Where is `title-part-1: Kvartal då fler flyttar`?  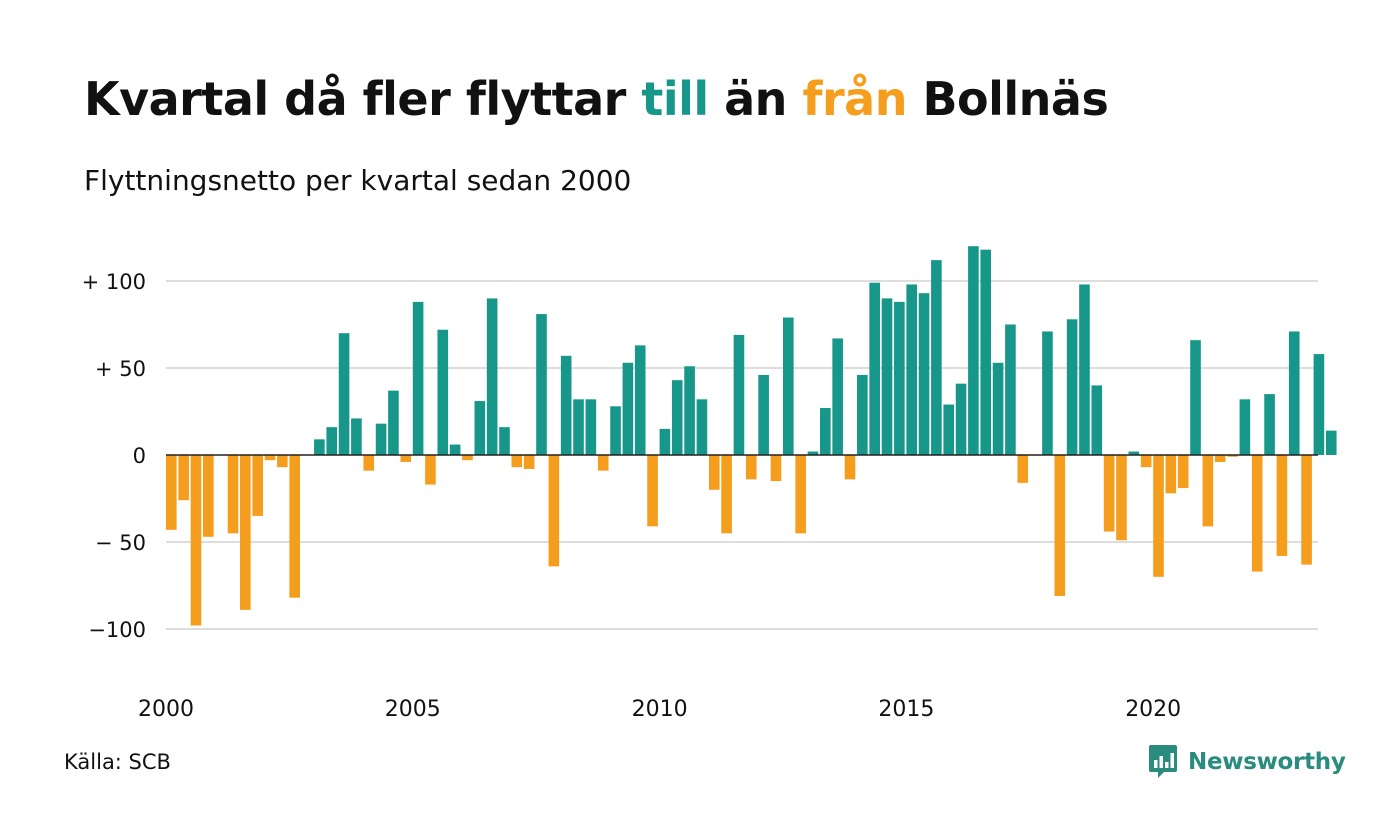
title-part-1: Kvartal då fler flyttar is located at coordinates (363, 99).